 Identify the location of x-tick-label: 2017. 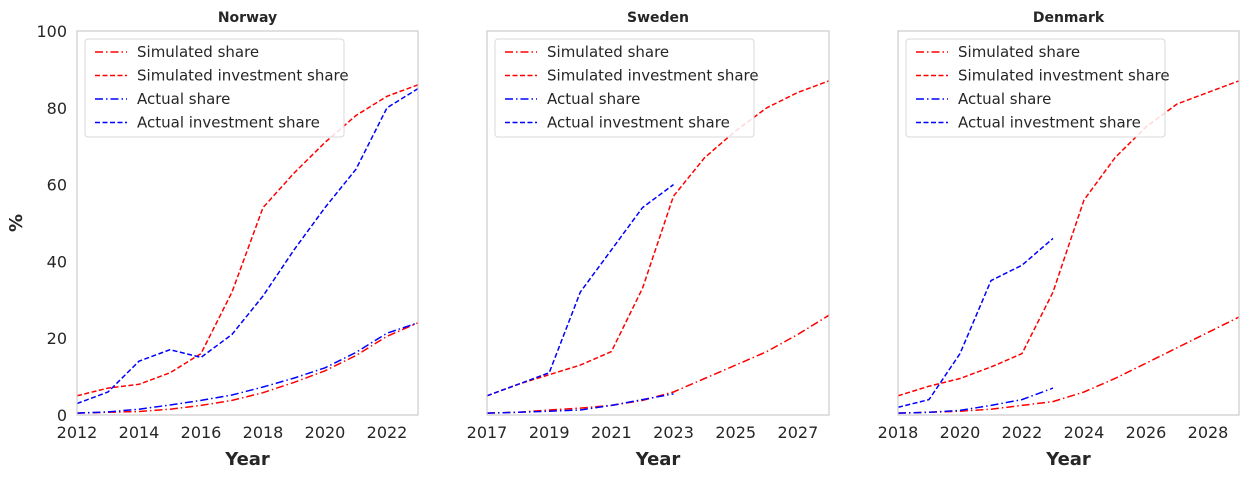
(487, 432).